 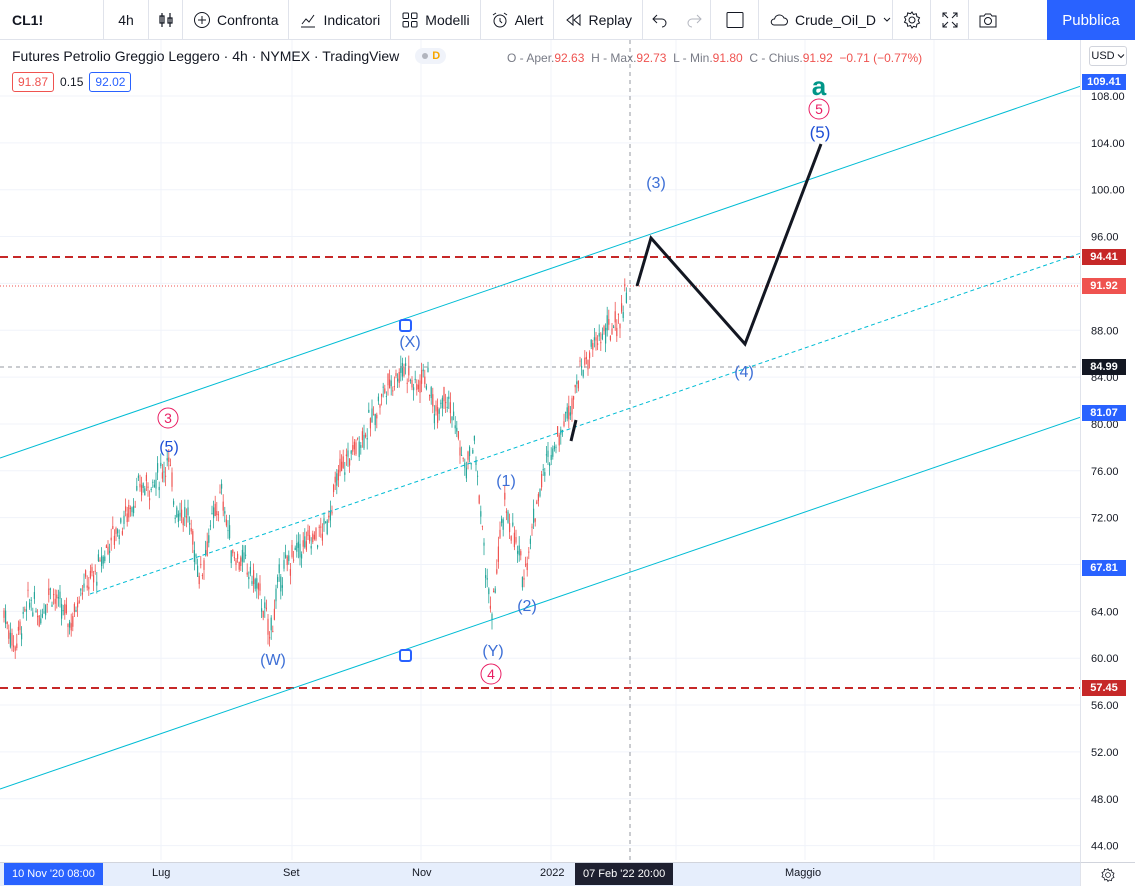 What do you see at coordinates (826, 20) in the screenshot?
I see `save-layout-button: Crude_Oil_D` at bounding box center [826, 20].